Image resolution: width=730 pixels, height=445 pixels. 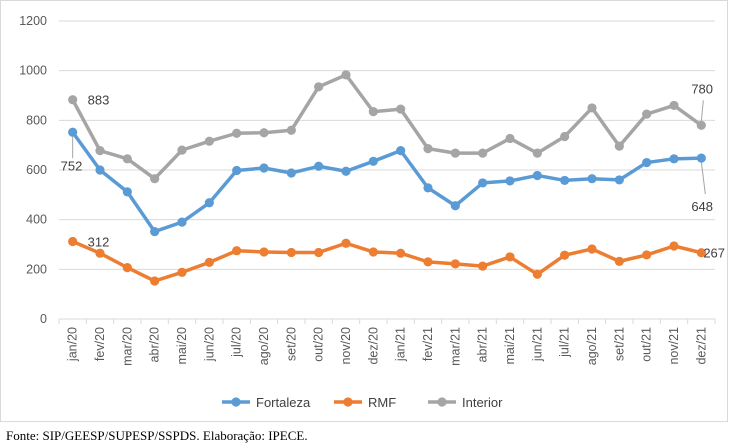 I want to click on x-tick-label: set/21, so click(x=619, y=344).